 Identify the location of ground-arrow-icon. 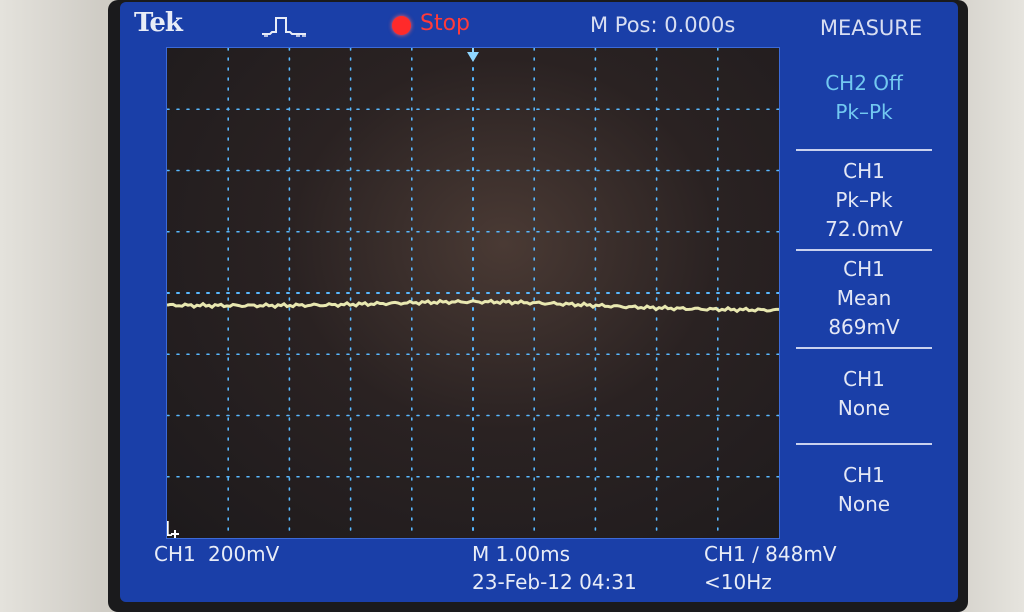
(175, 534).